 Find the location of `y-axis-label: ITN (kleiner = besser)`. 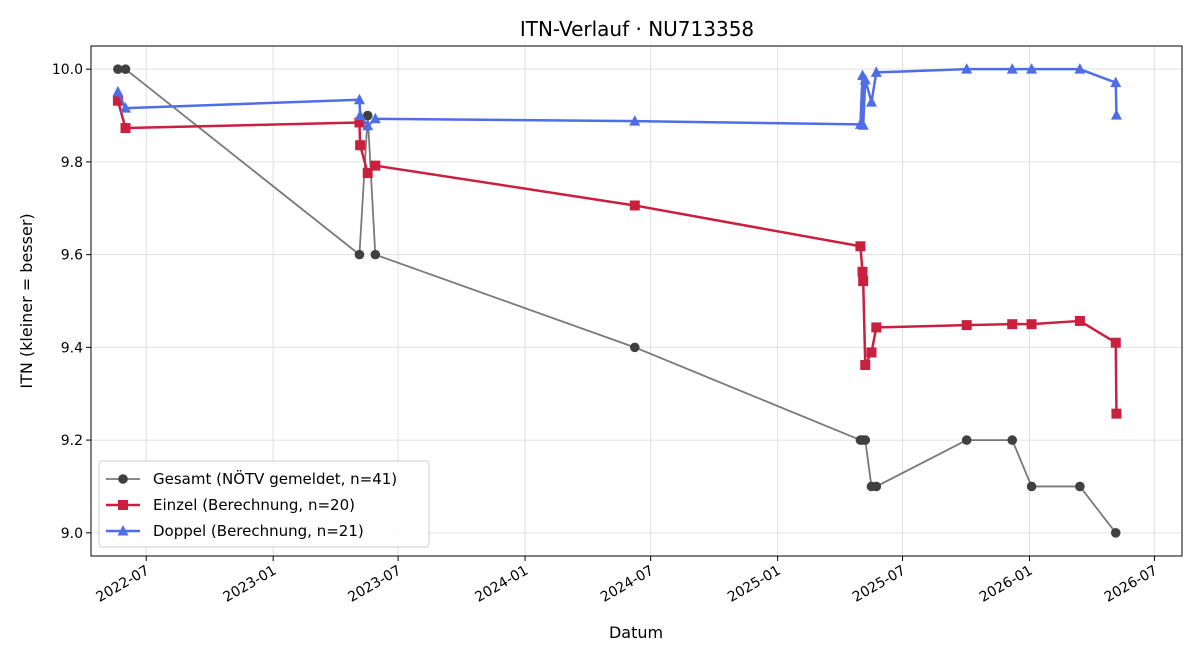

y-axis-label: ITN (kleiner = besser) is located at coordinates (26, 300).